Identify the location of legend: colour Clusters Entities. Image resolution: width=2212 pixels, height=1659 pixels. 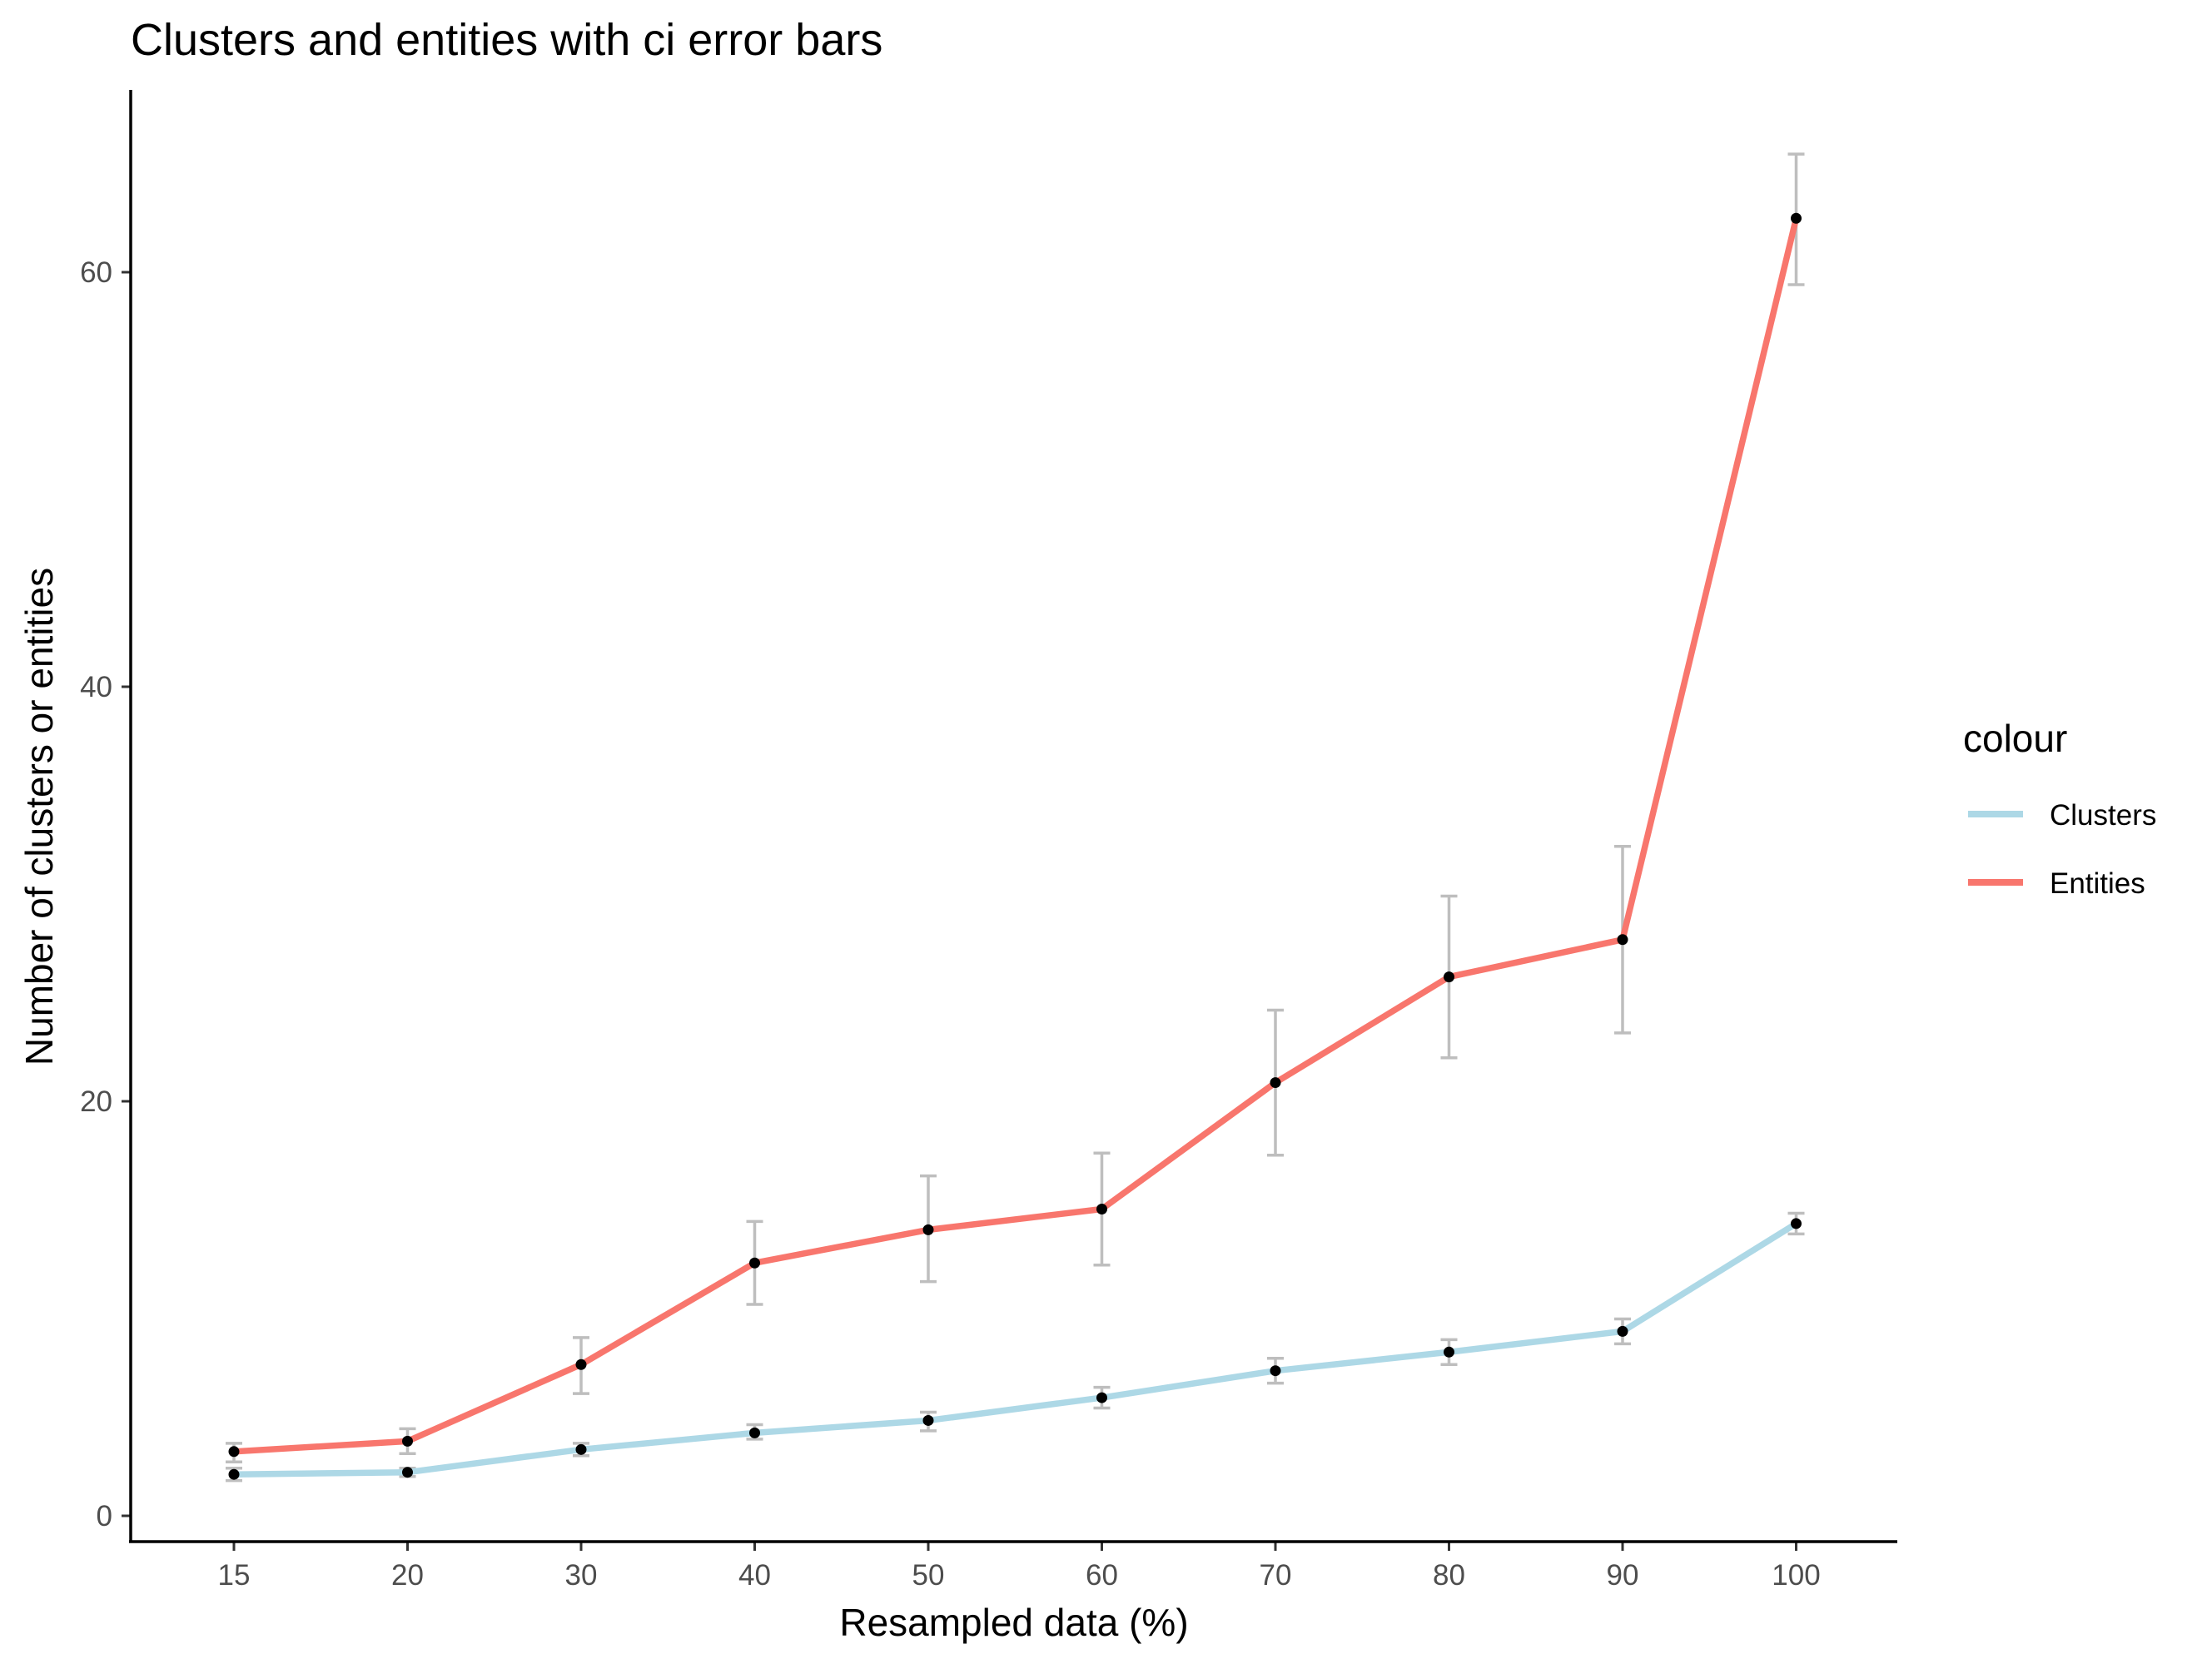
(2059, 808).